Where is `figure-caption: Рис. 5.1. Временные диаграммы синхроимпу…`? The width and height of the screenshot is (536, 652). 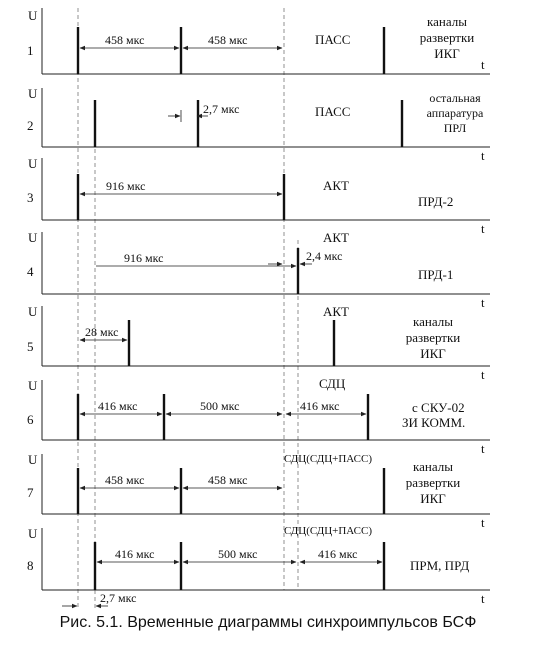 figure-caption: Рис. 5.1. Временные диаграммы синхроимпу… is located at coordinates (268, 622).